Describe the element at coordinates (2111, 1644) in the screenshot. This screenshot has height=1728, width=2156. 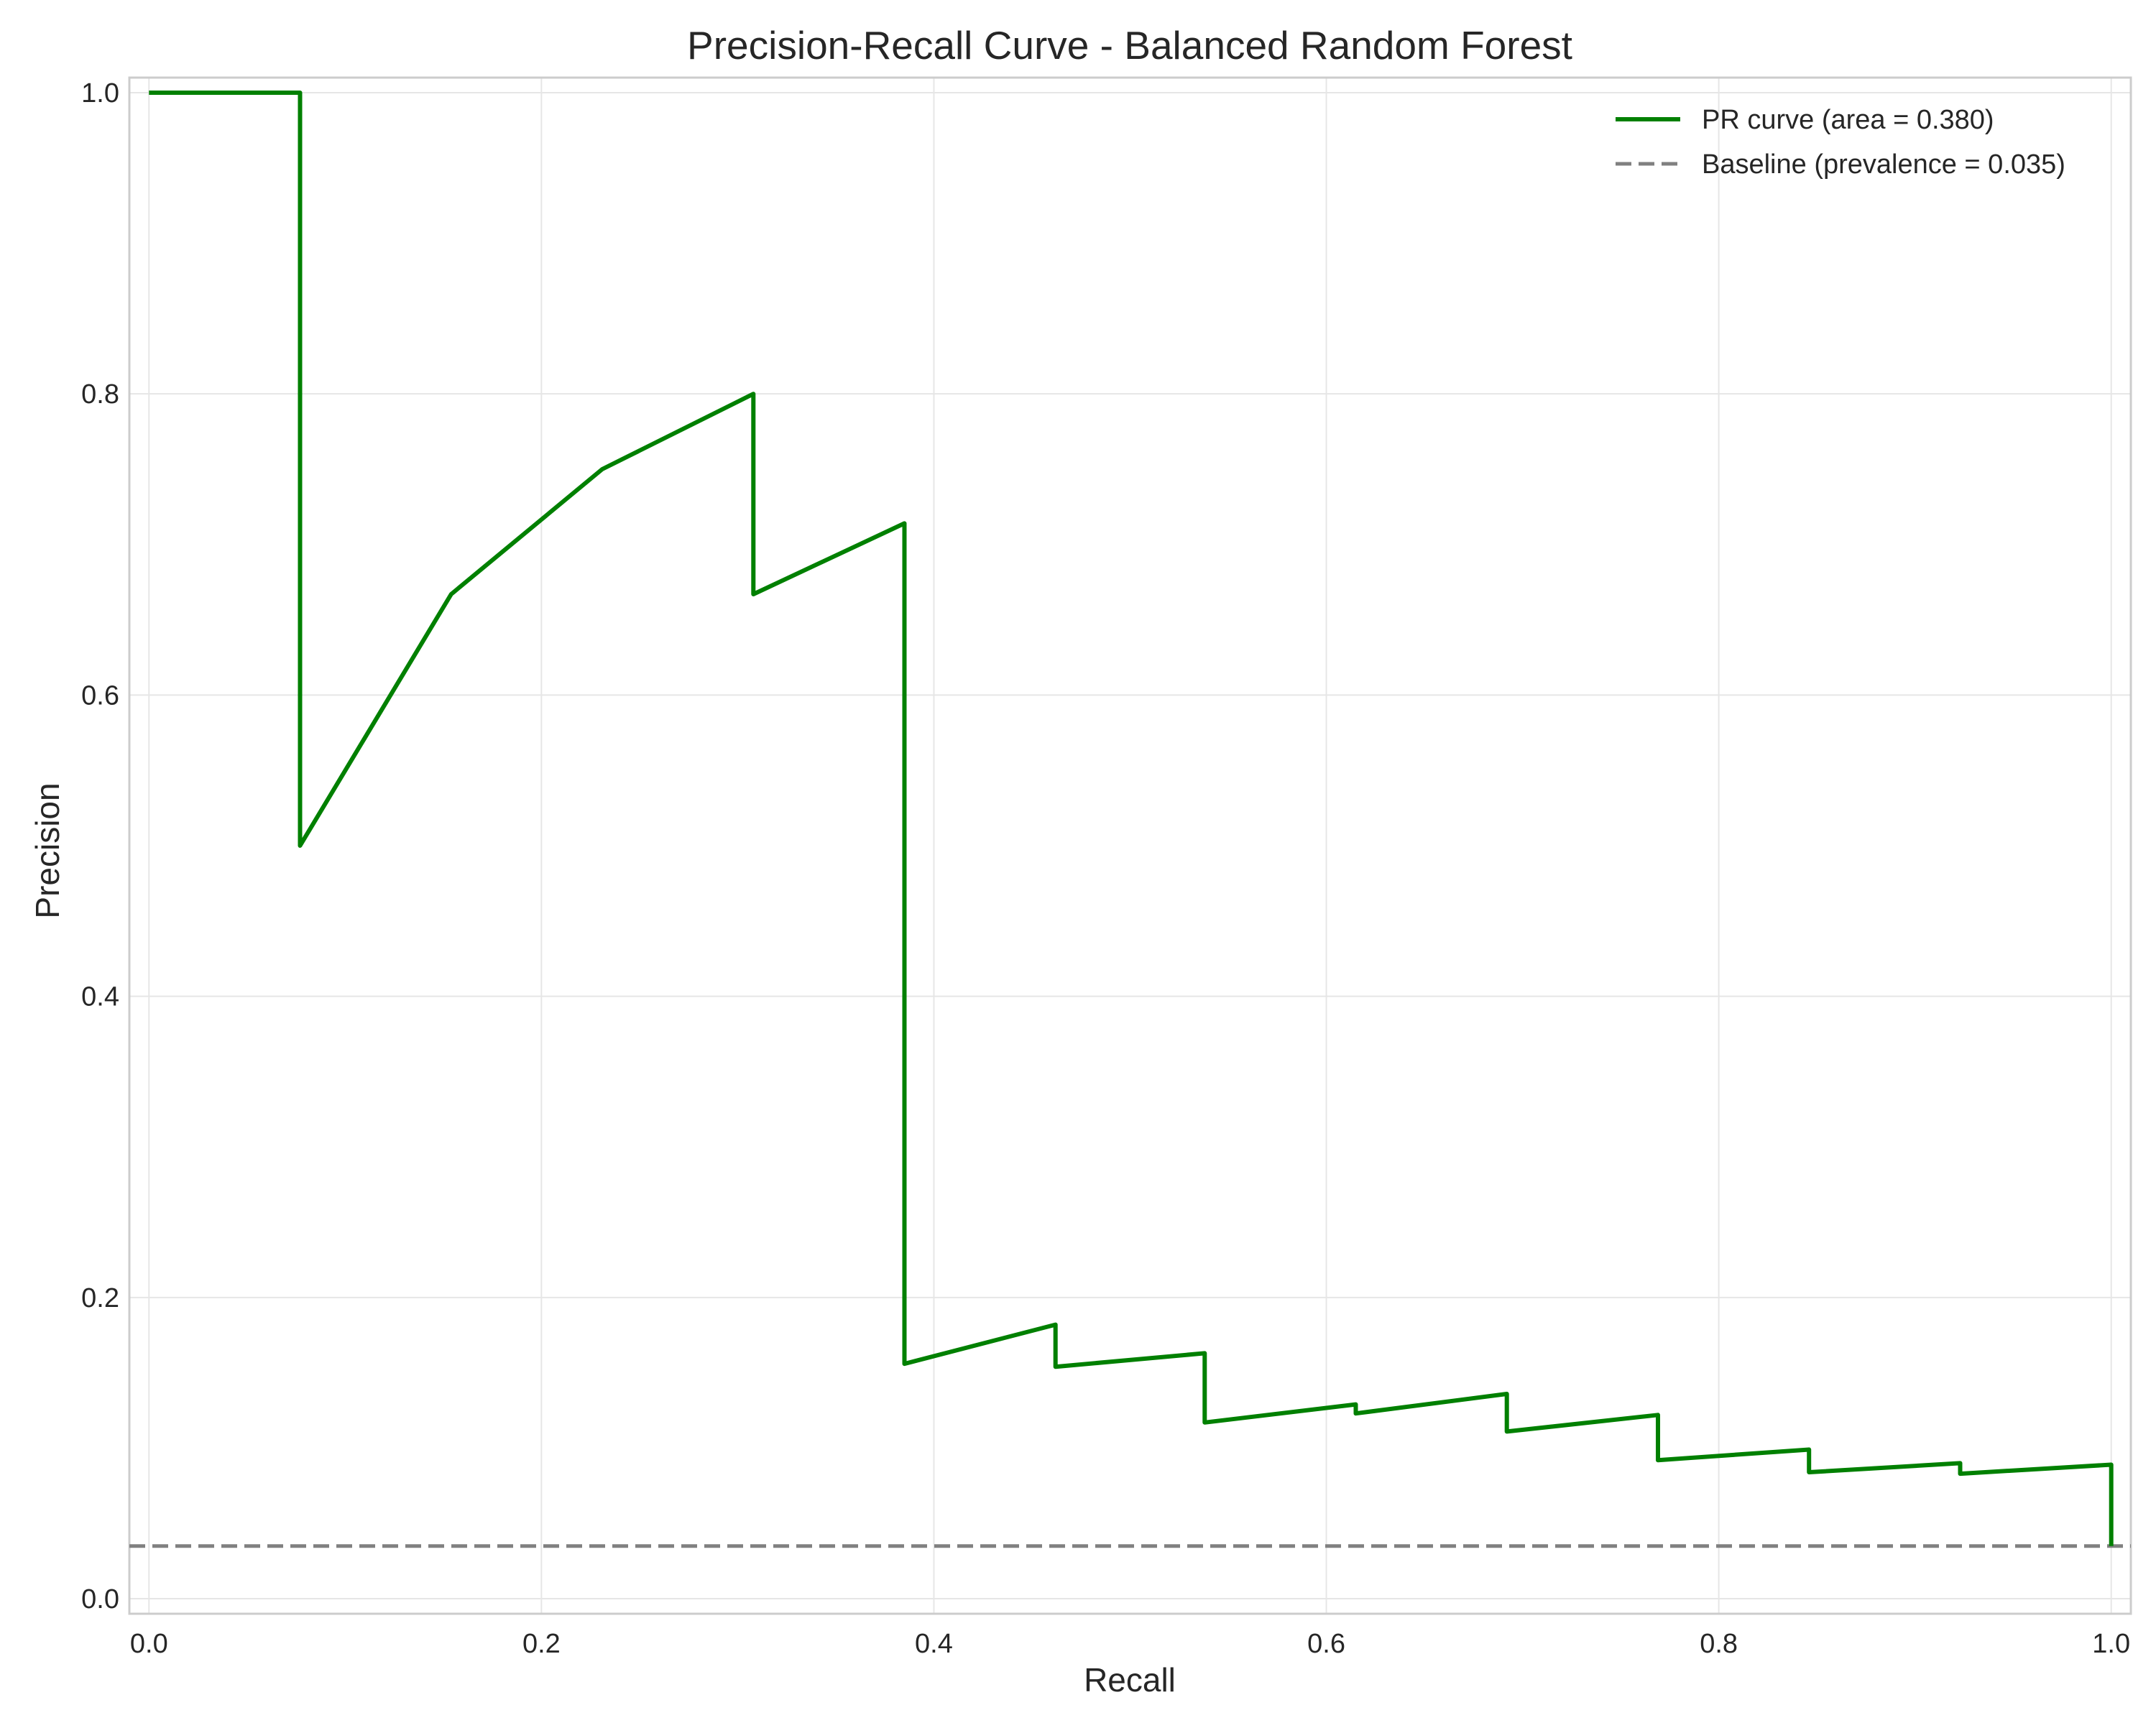
I see `x-tick-label: 1.0` at that location.